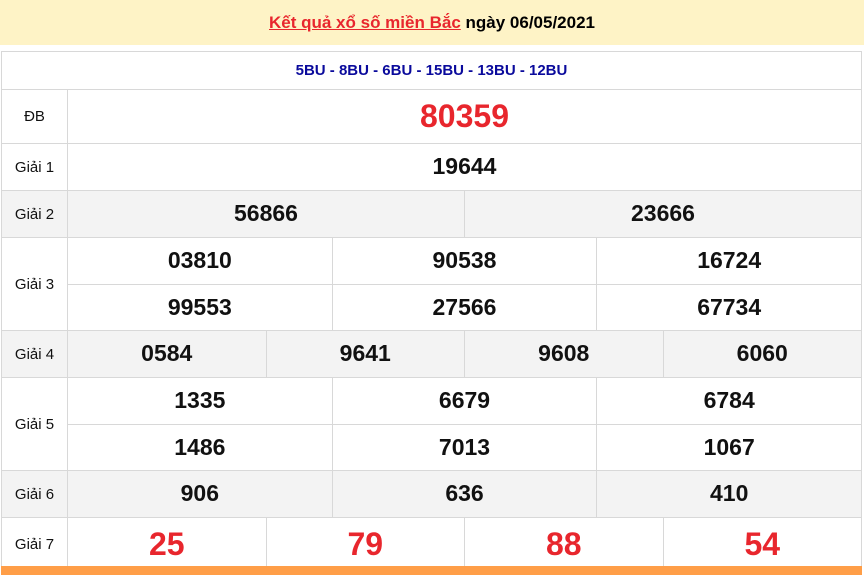 Image resolution: width=867 pixels, height=575 pixels. Describe the element at coordinates (200, 400) in the screenshot. I see `prize-number: 1335` at that location.